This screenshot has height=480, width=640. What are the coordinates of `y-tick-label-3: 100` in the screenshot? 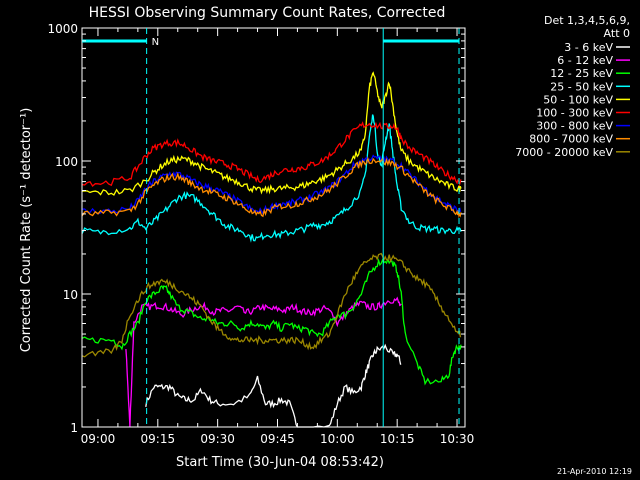 It's located at (66, 162).